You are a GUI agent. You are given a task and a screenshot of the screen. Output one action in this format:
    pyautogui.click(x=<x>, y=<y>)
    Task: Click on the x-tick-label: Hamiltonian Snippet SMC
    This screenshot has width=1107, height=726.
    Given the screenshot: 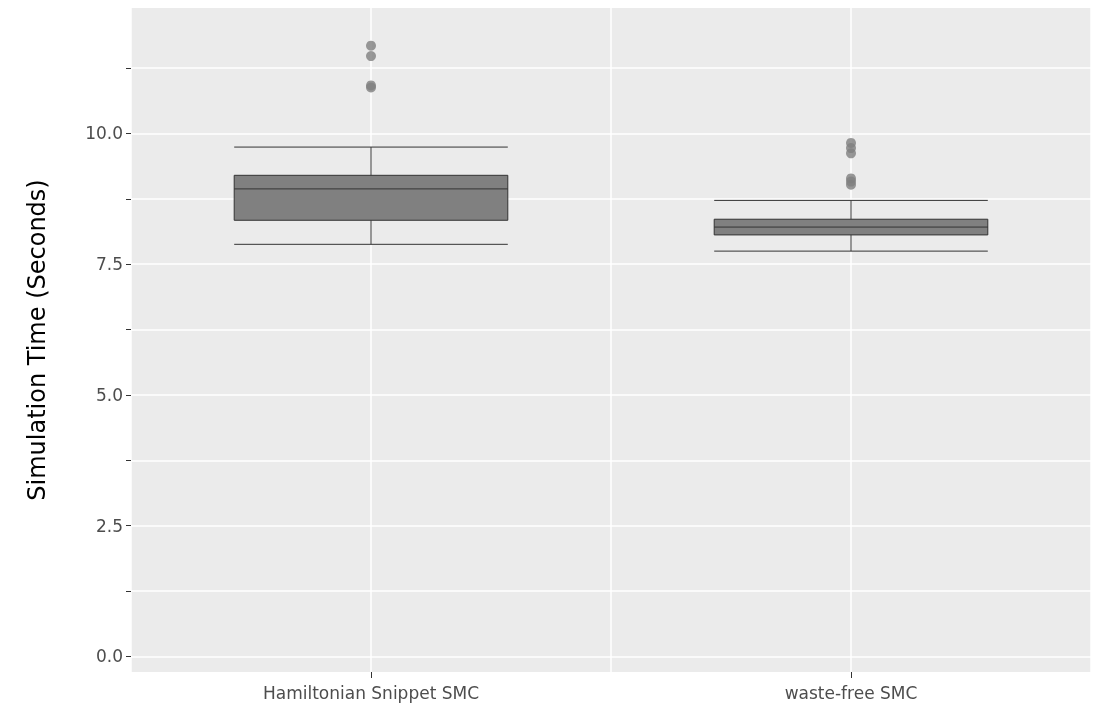 What is the action you would take?
    pyautogui.click(x=371, y=692)
    